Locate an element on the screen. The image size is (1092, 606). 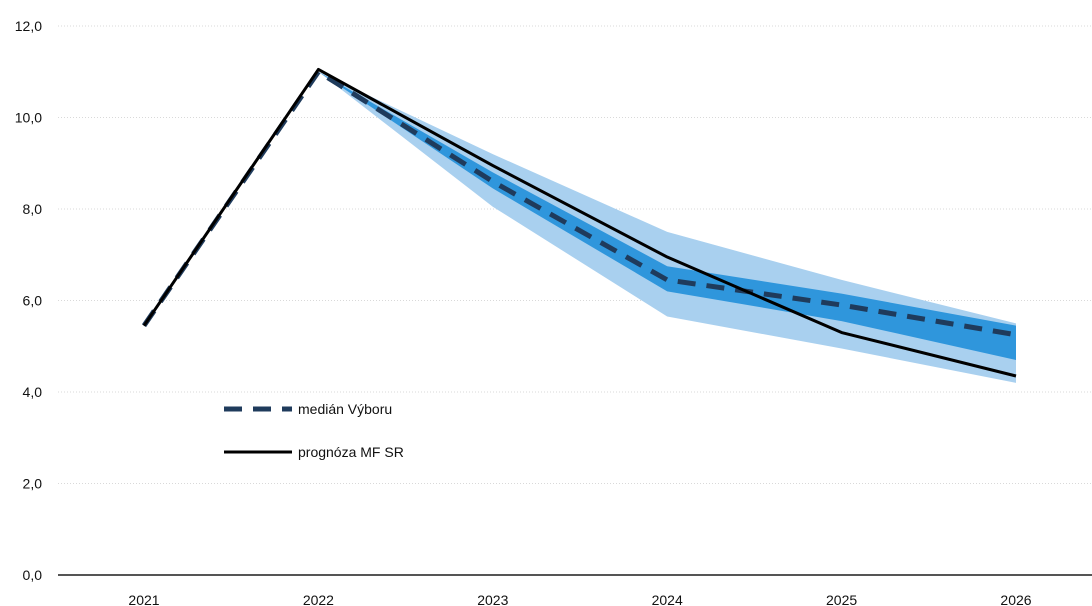
y-tick-label: 6,0 is located at coordinates (33, 301).